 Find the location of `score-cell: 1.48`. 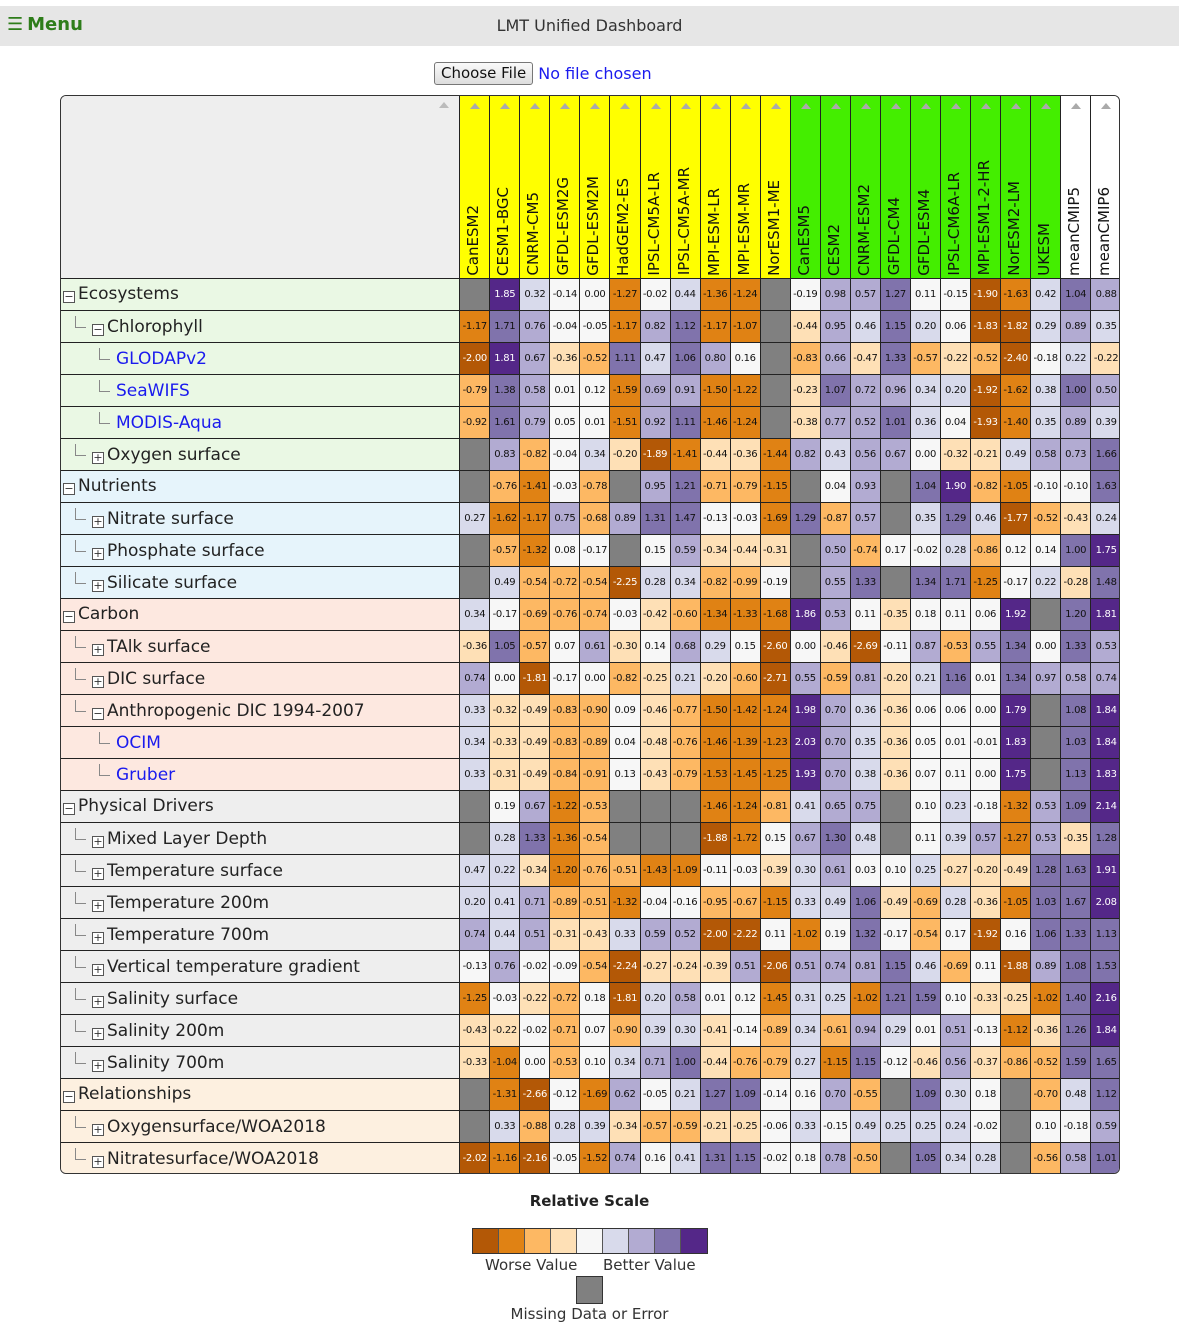

score-cell: 1.48 is located at coordinates (1104, 582).